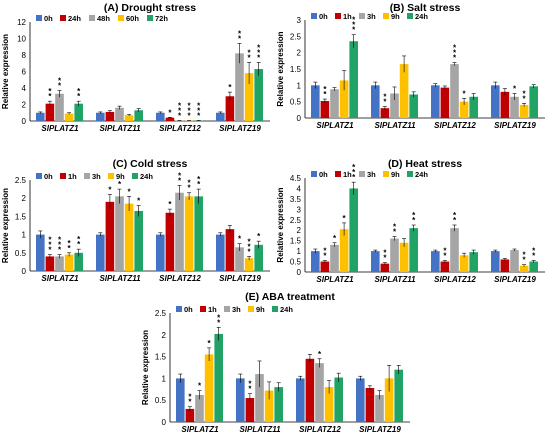  Describe the element at coordinates (299, 188) in the screenshot. I see `y-tick-label: 4` at that location.